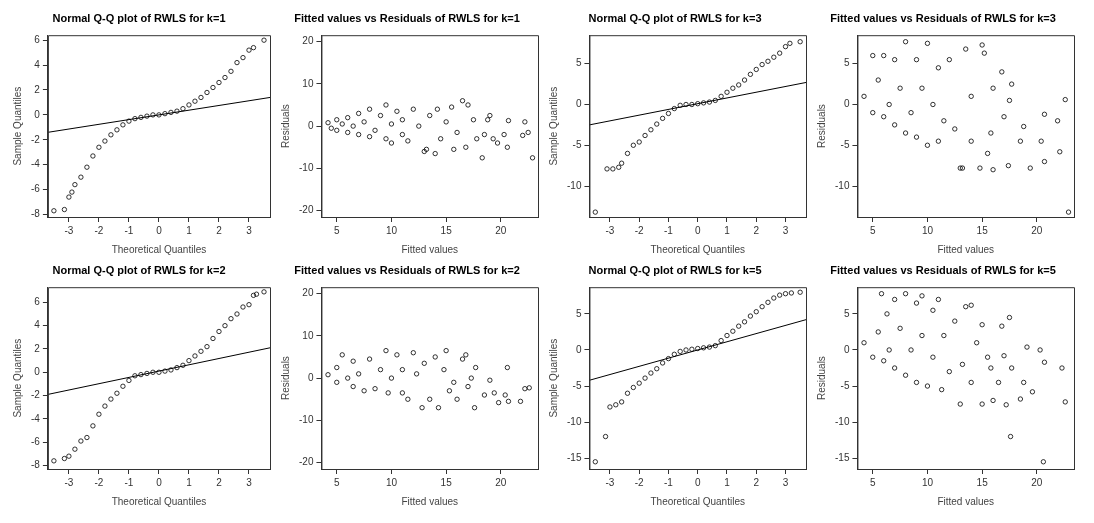 This screenshot has height=523, width=1094. What do you see at coordinates (308, 83) in the screenshot?
I see `y-tick-label: 10` at bounding box center [308, 83].